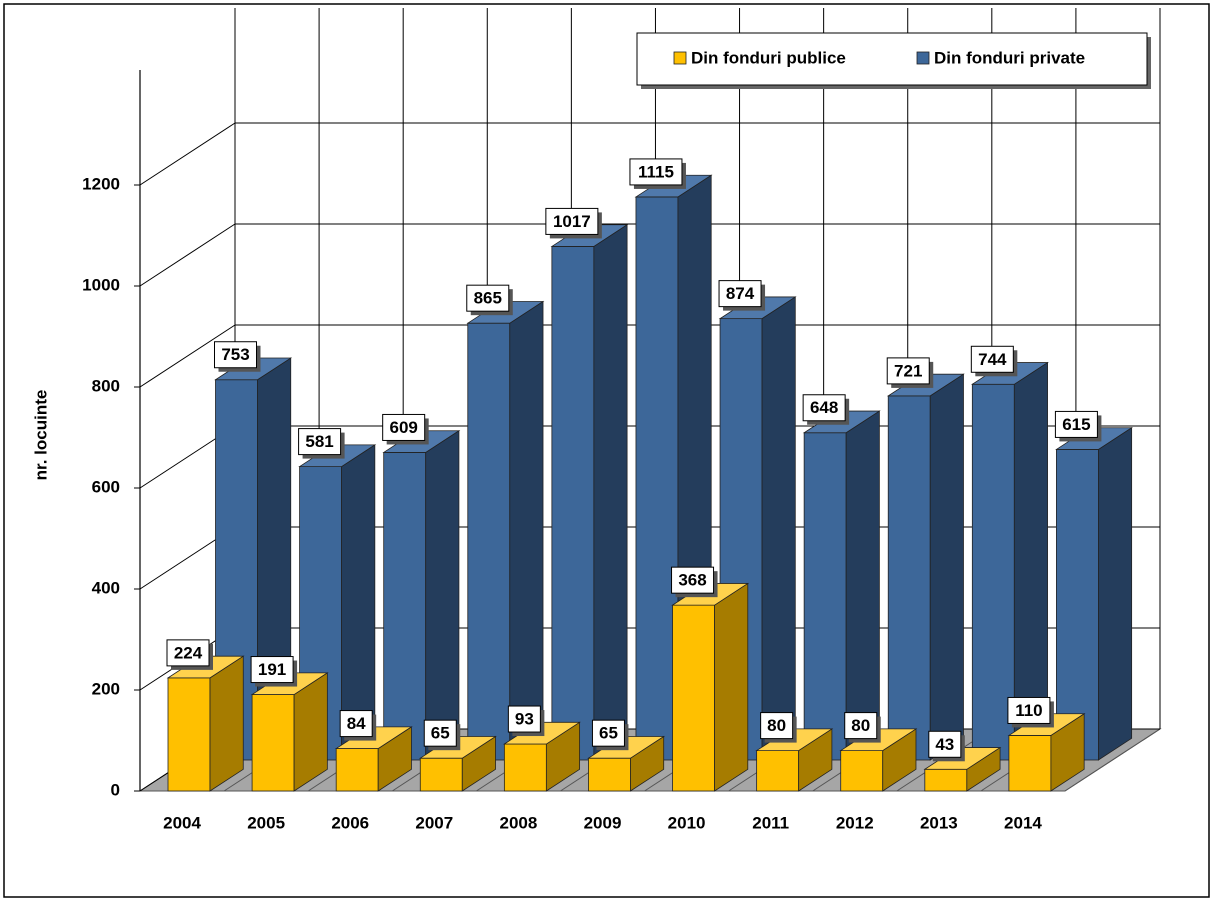  Describe the element at coordinates (855, 822) in the screenshot. I see `x-tick-label: 2012` at that location.